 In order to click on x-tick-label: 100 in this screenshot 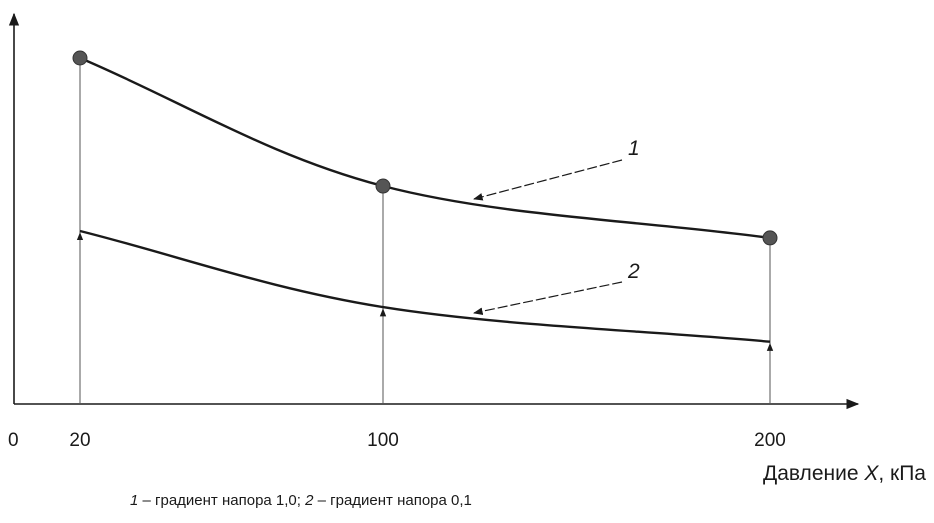, I will do `click(383, 440)`.